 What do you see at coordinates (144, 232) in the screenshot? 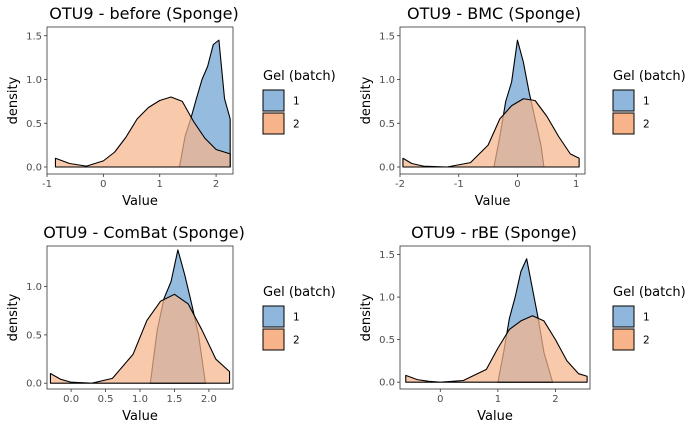
I see `chart-title: OTU9 - ComBat (Sponge)` at bounding box center [144, 232].